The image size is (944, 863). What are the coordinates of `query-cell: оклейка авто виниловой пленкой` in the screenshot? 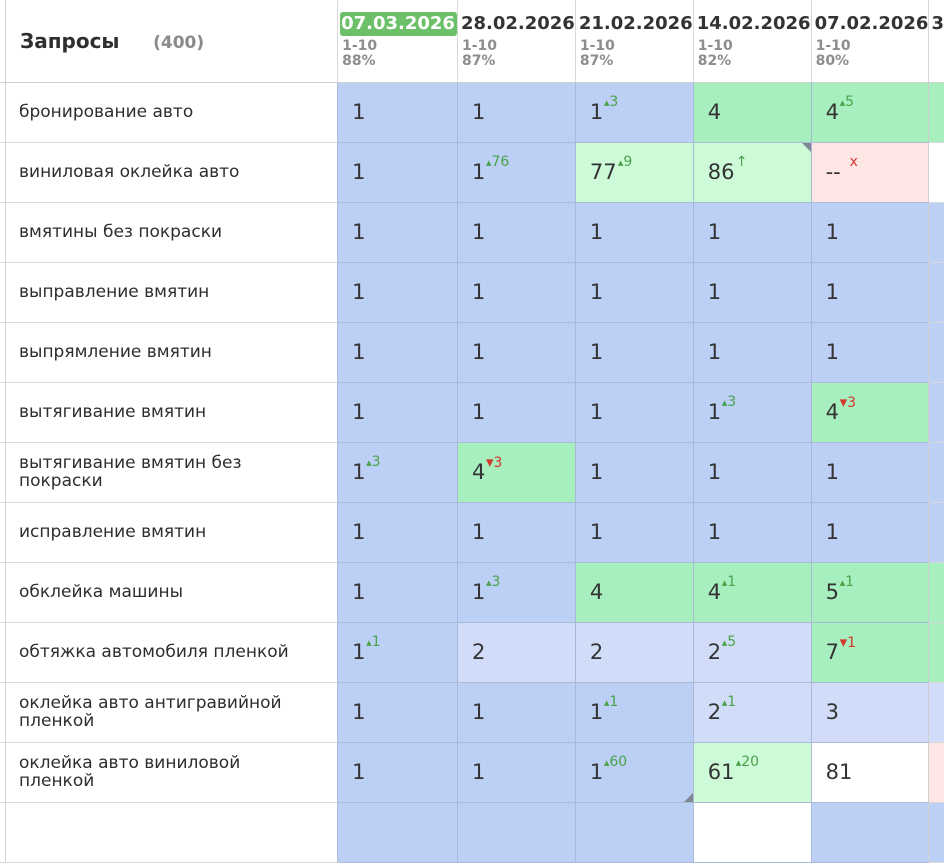 It's located at (171, 772).